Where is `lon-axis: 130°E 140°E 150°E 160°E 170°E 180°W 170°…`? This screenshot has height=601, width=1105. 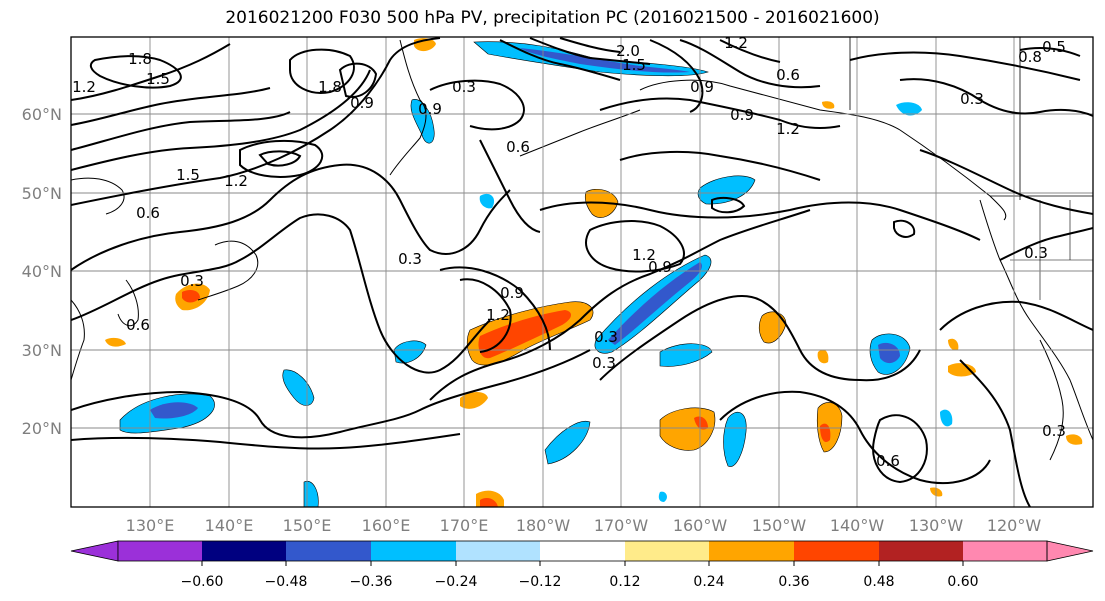 lon-axis: 130°E 140°E 150°E 160°E 170°E 180°W 170°… is located at coordinates (584, 525).